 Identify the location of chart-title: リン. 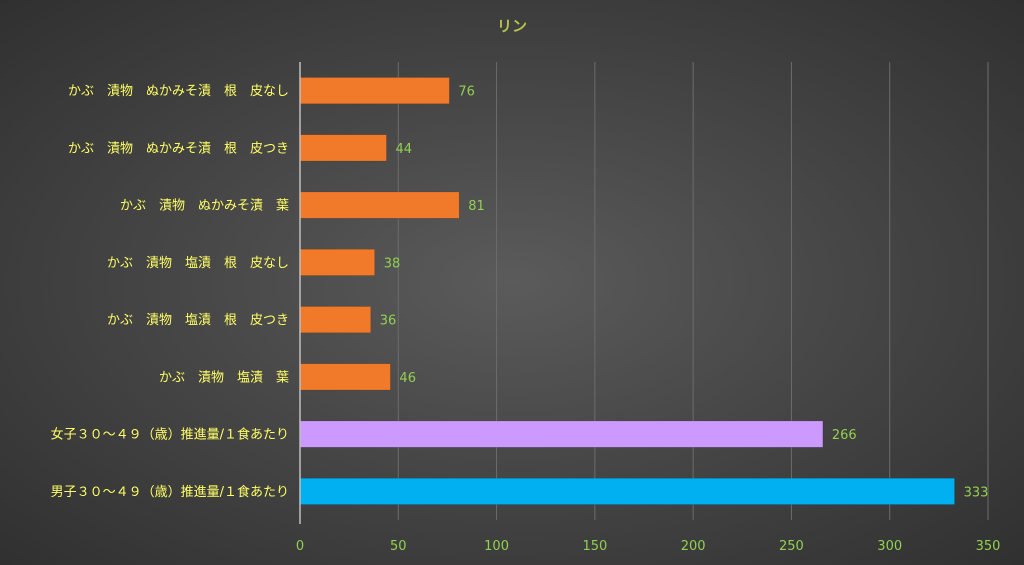
(512, 26).